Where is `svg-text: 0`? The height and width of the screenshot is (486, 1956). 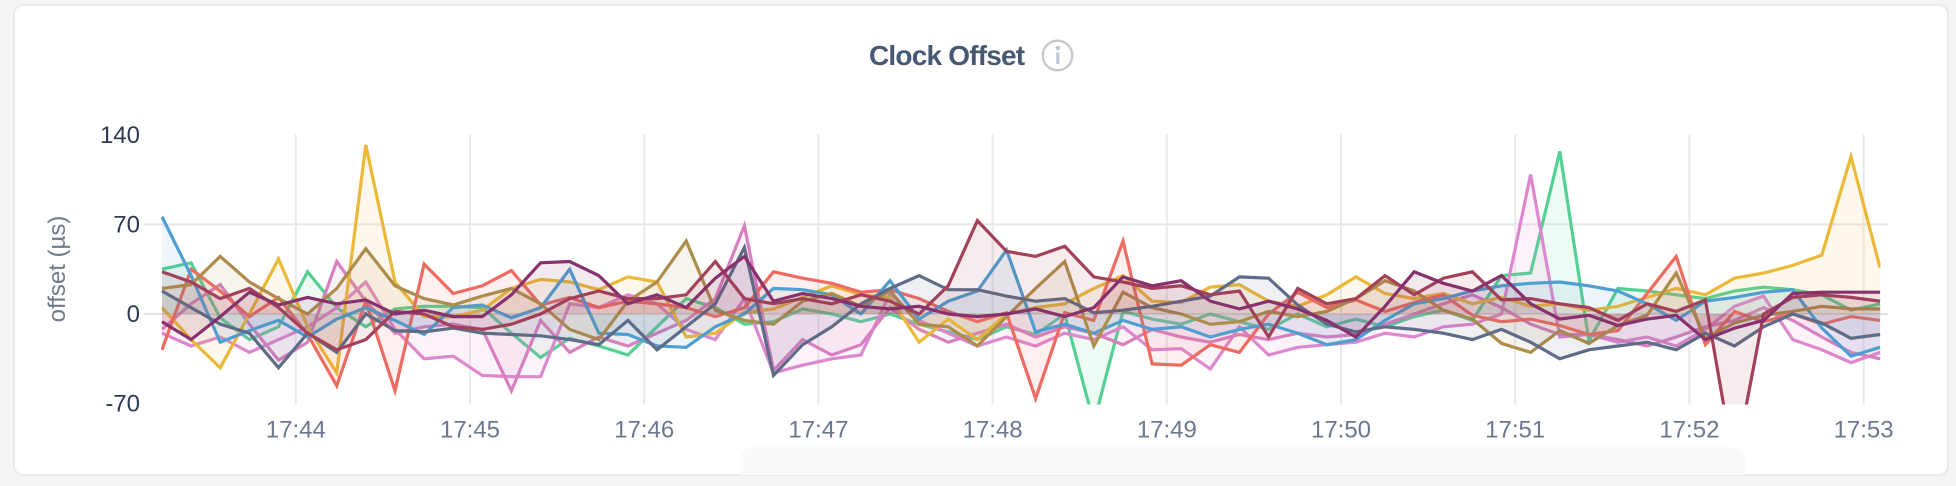
svg-text: 0 is located at coordinates (133, 314).